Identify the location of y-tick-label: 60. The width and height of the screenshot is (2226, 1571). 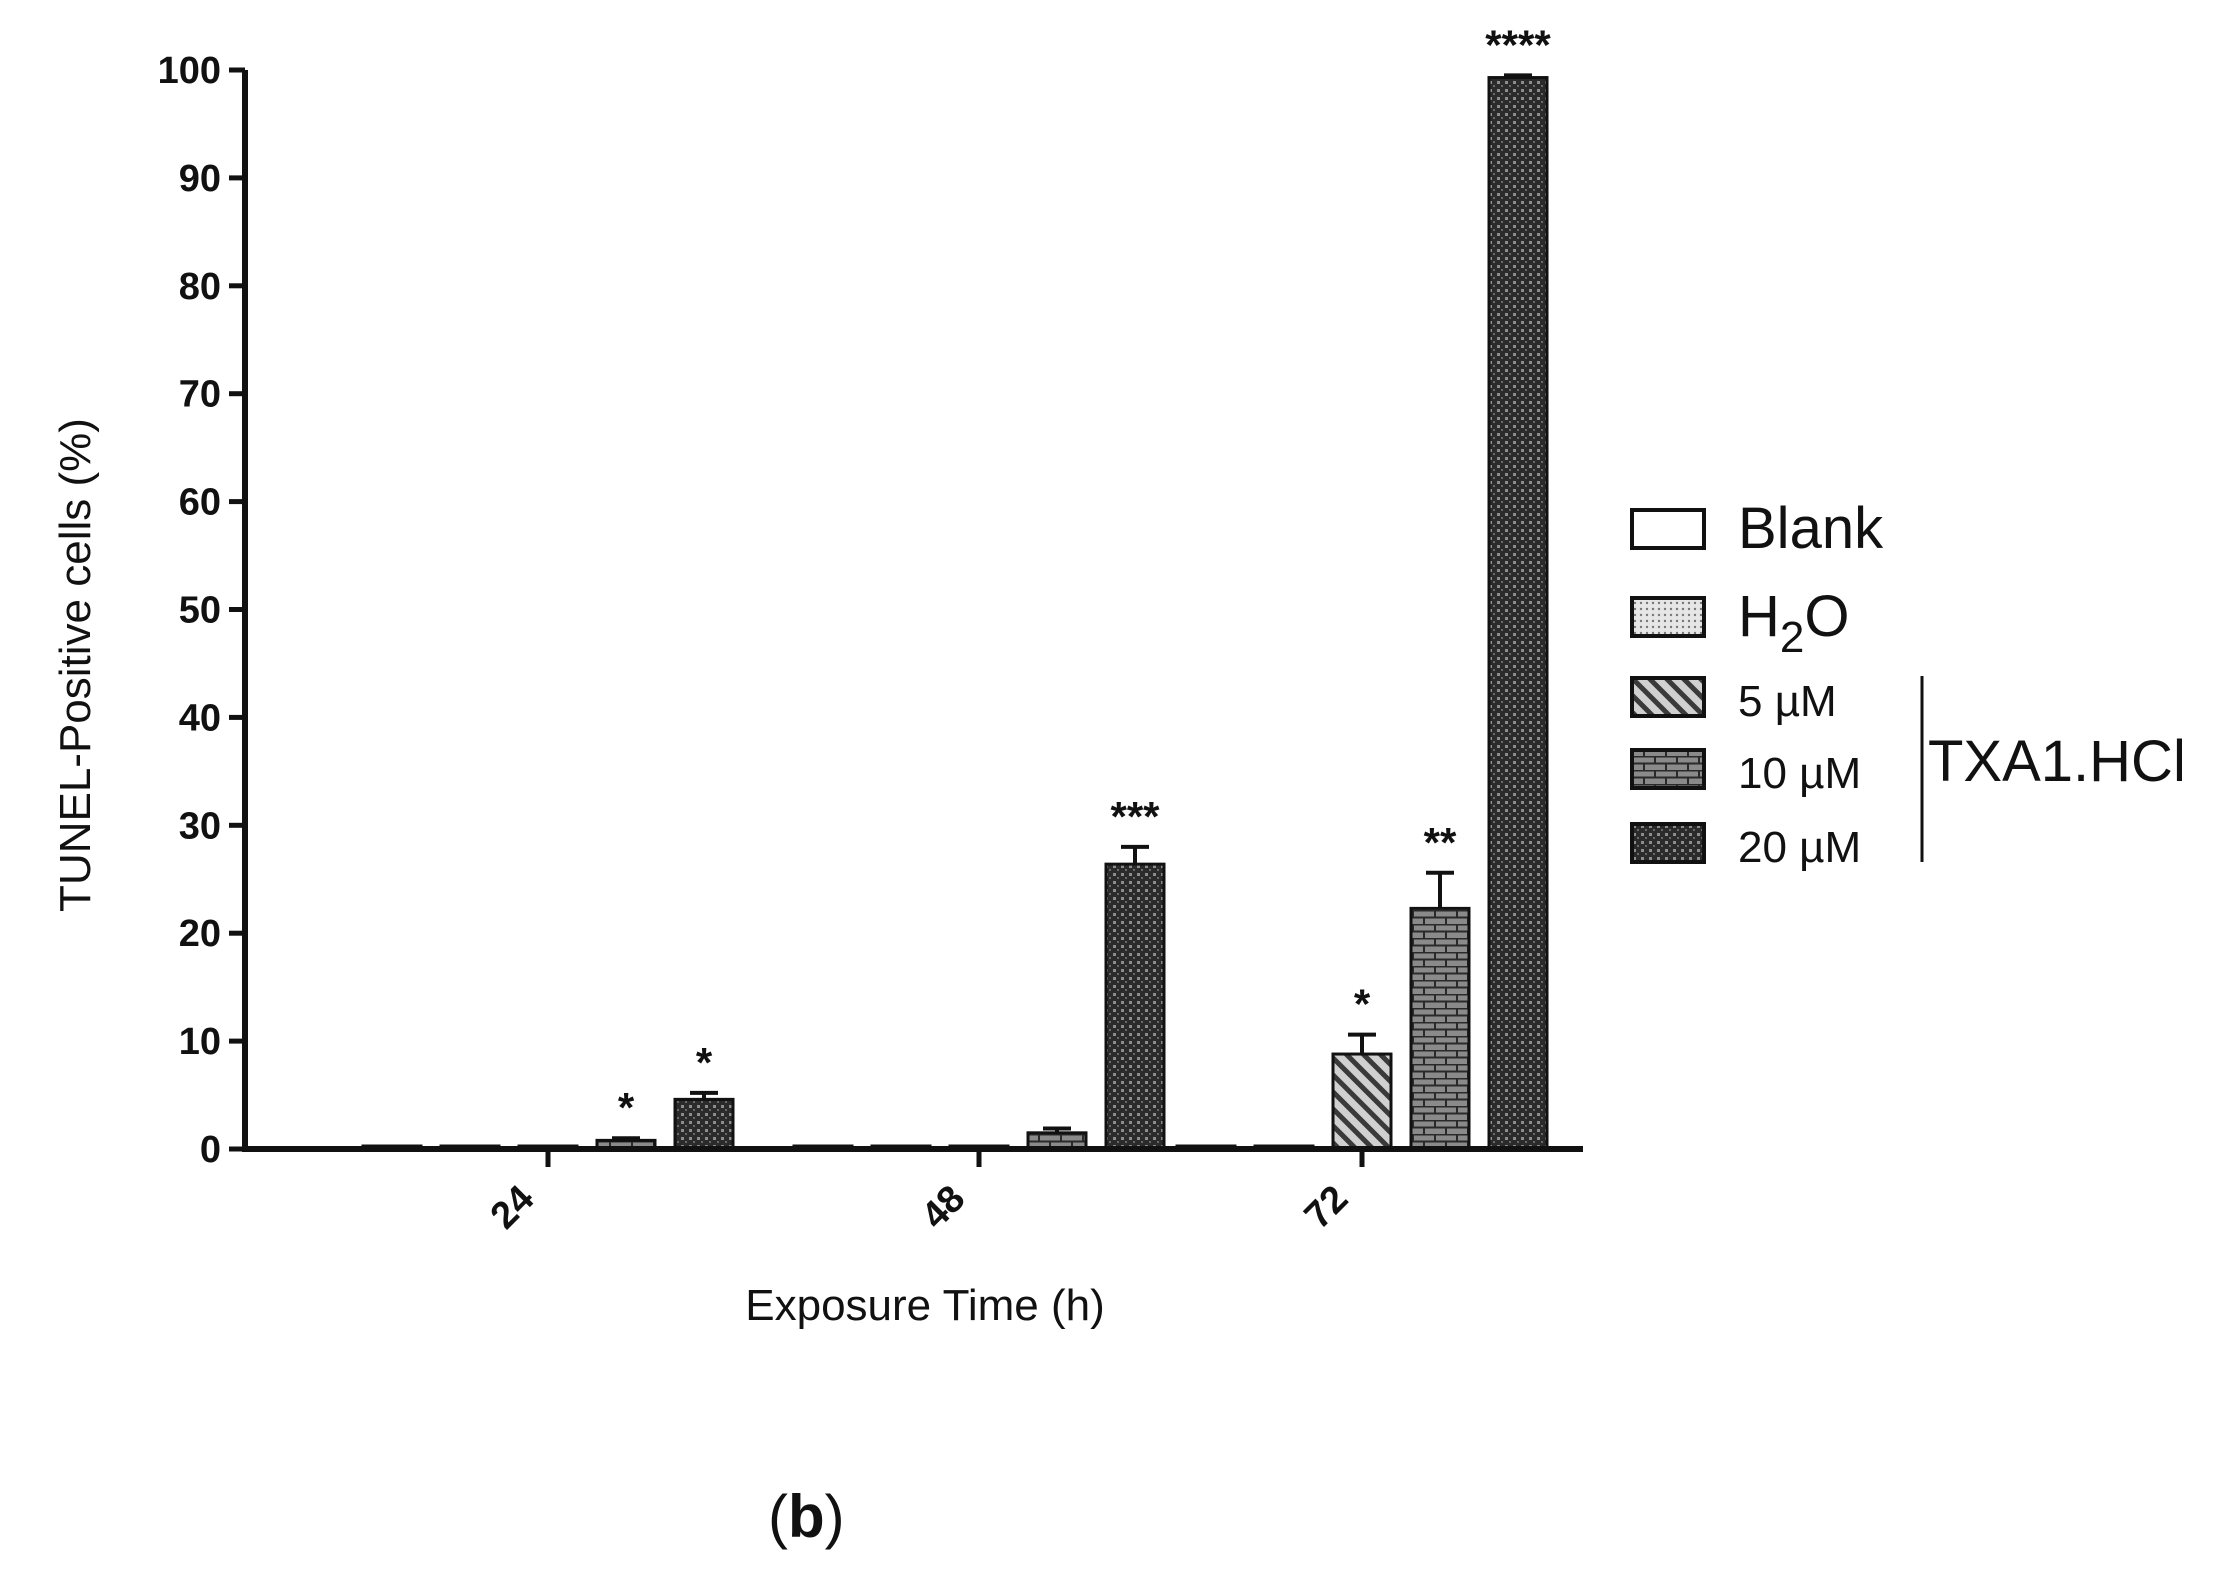
(200, 503).